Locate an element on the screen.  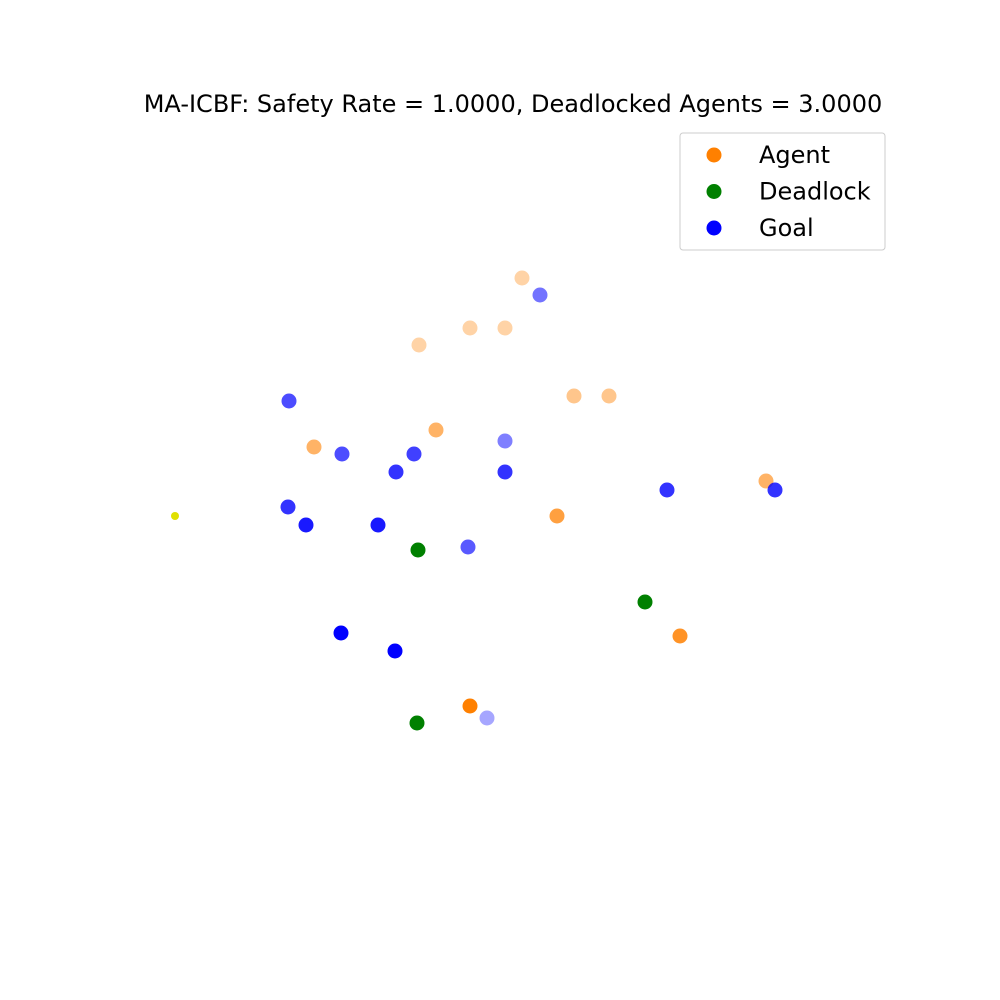
legend-label-goal: Goal is located at coordinates (786, 228).